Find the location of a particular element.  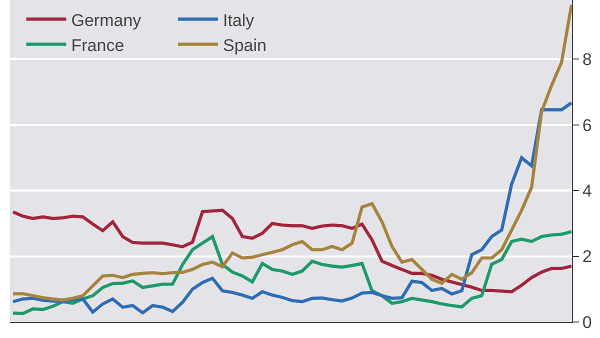

y-tick-label: 6 is located at coordinates (587, 125).